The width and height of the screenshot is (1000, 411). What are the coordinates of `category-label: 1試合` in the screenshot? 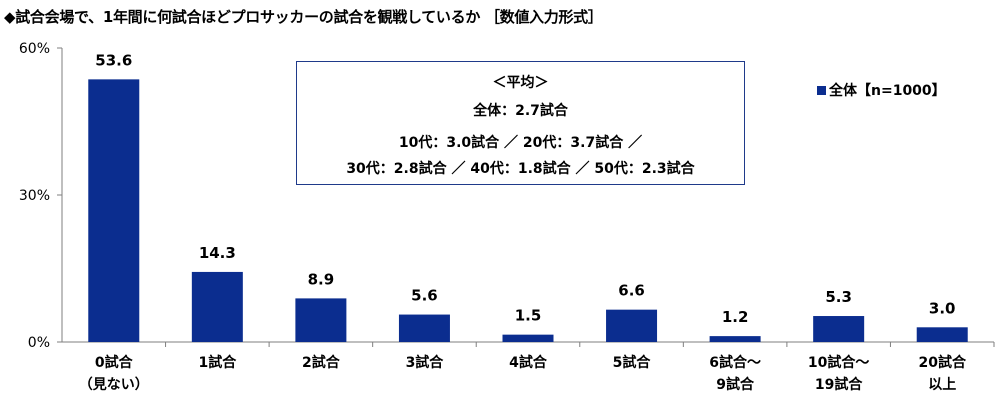 It's located at (217, 362).